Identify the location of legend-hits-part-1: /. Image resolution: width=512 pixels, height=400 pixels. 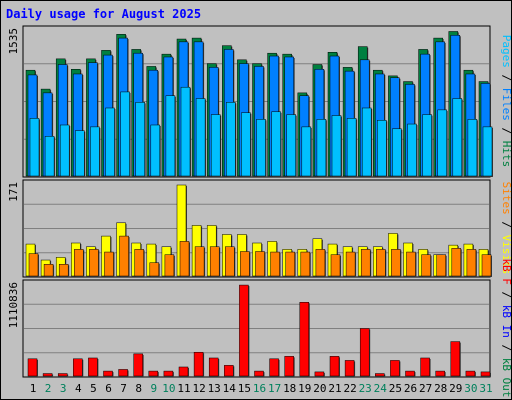
(506, 78).